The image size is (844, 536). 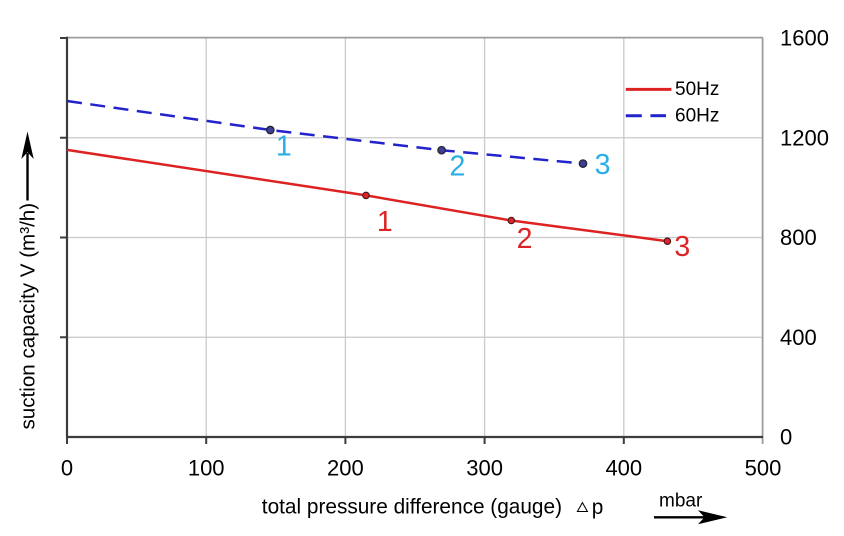 I want to click on svg-text: 60Hz, so click(x=697, y=116).